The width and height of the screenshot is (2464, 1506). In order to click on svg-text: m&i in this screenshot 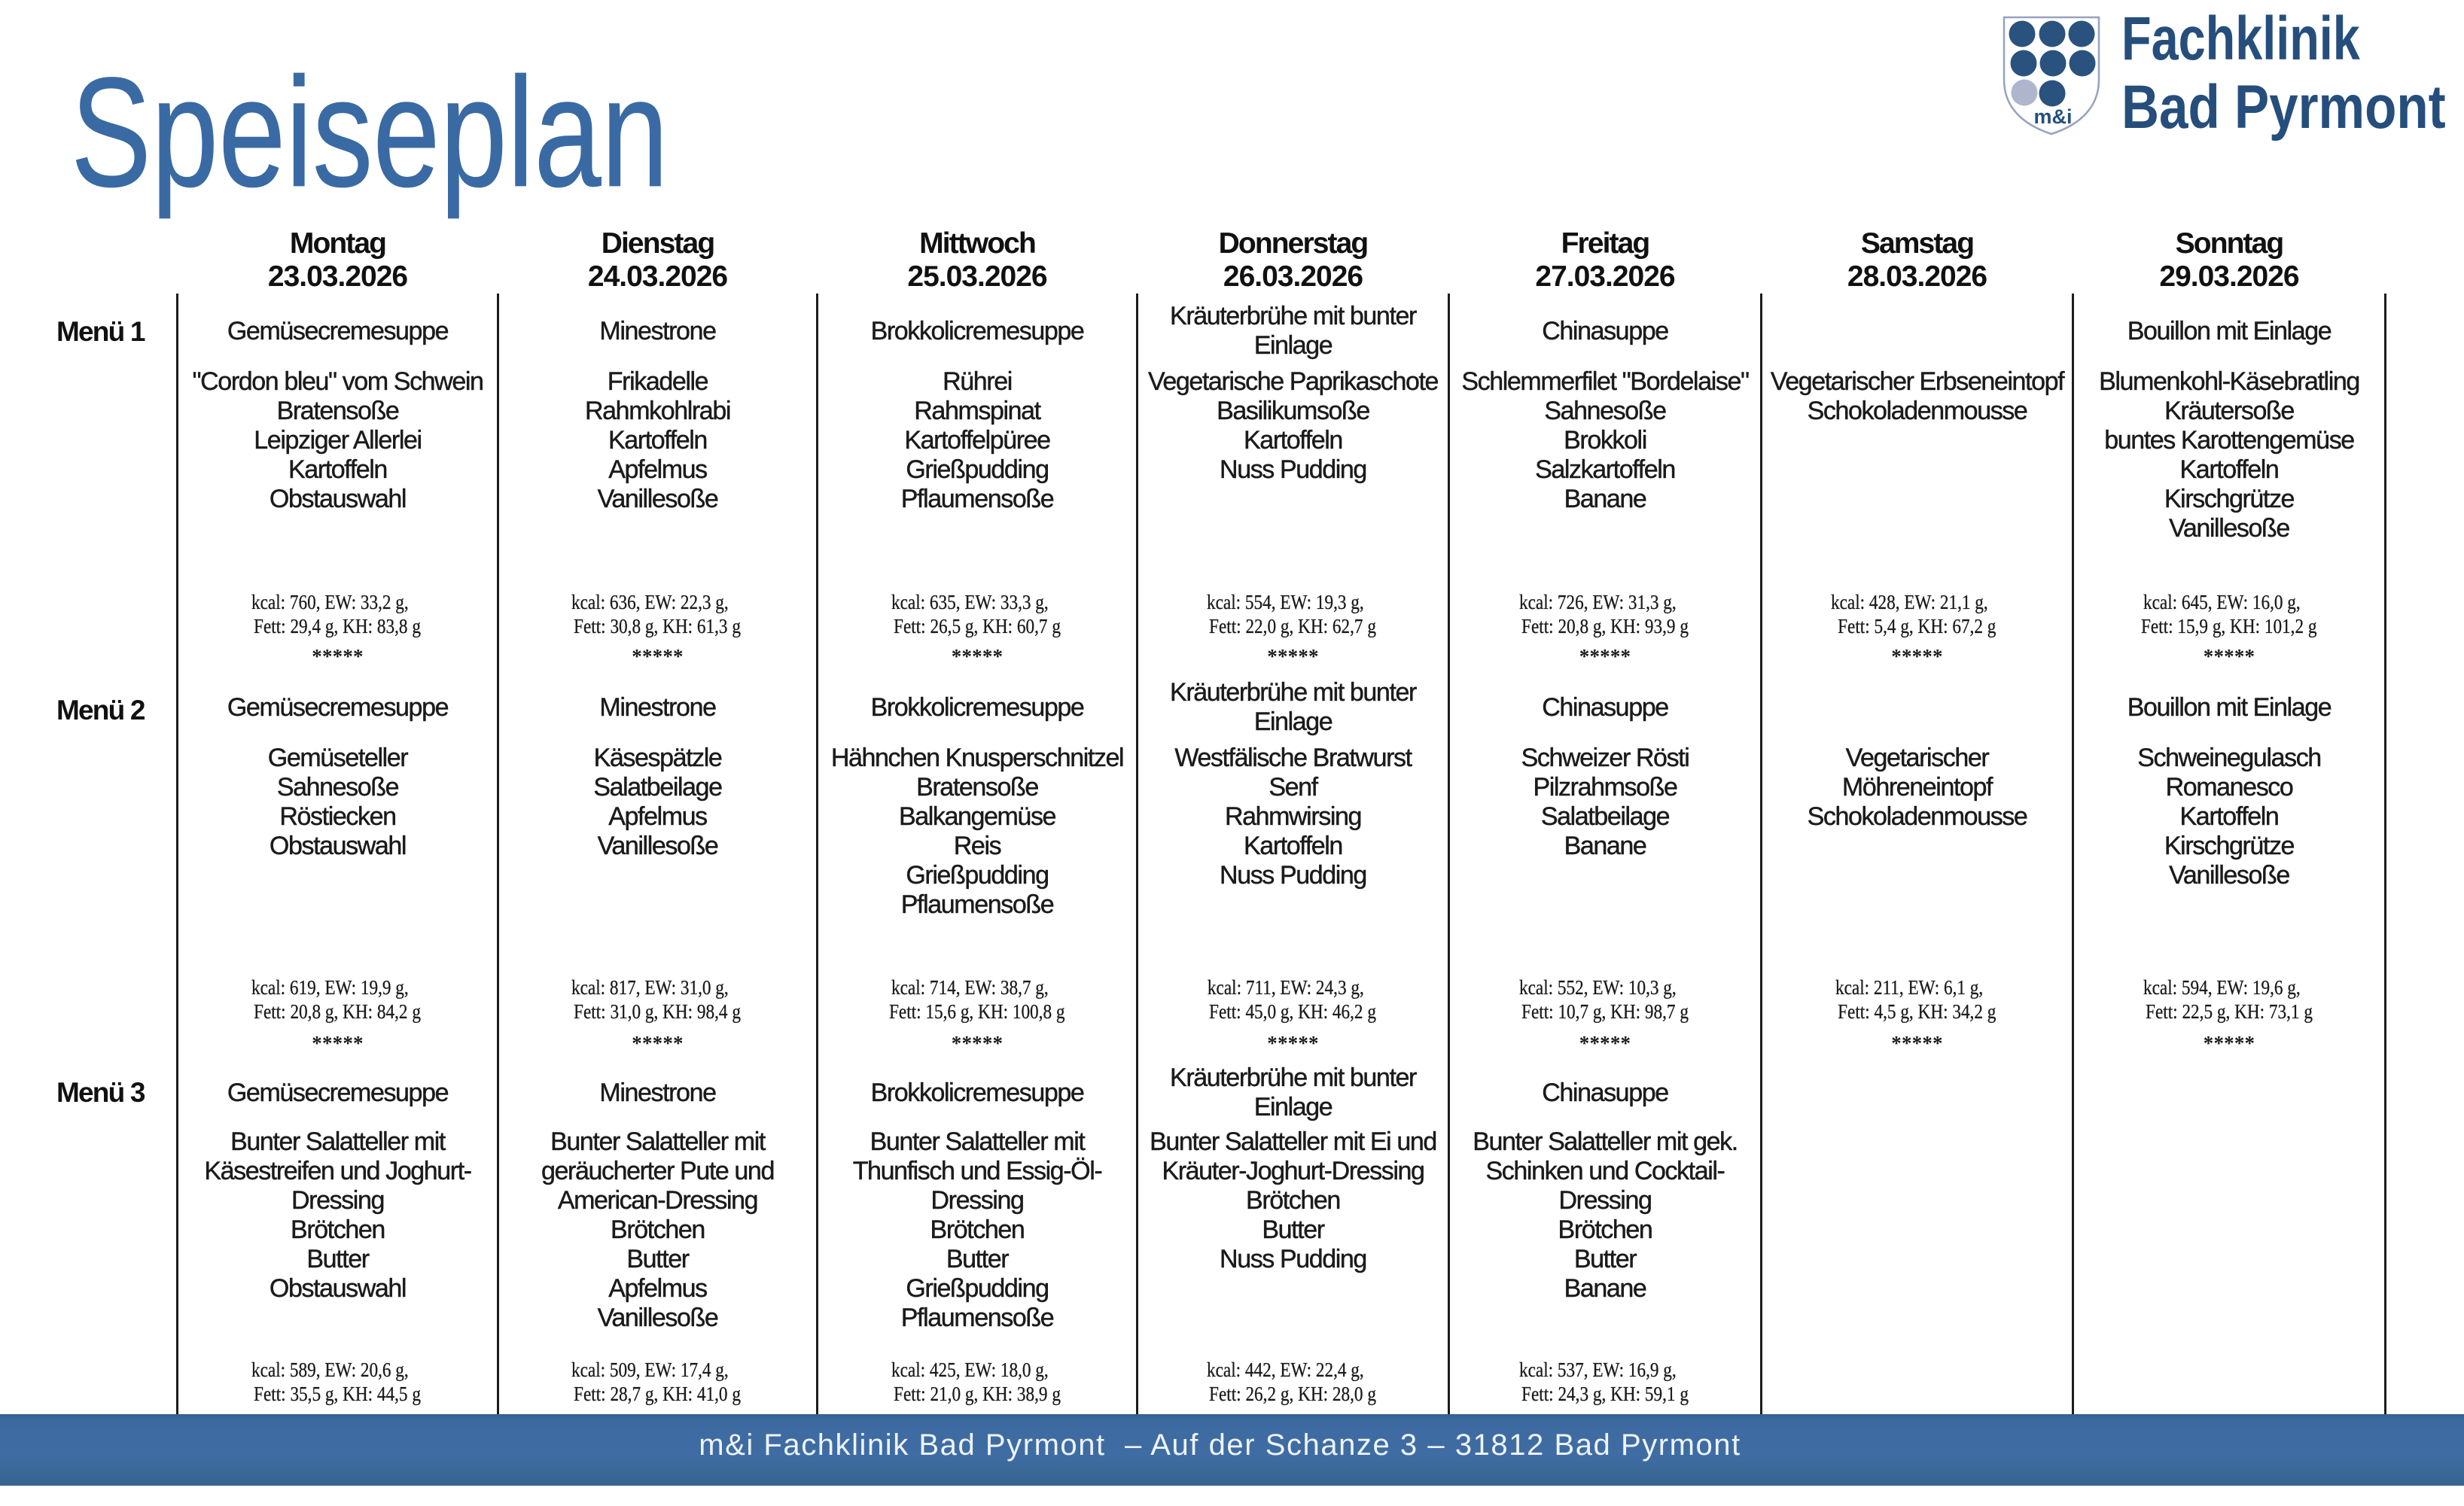, I will do `click(2052, 116)`.